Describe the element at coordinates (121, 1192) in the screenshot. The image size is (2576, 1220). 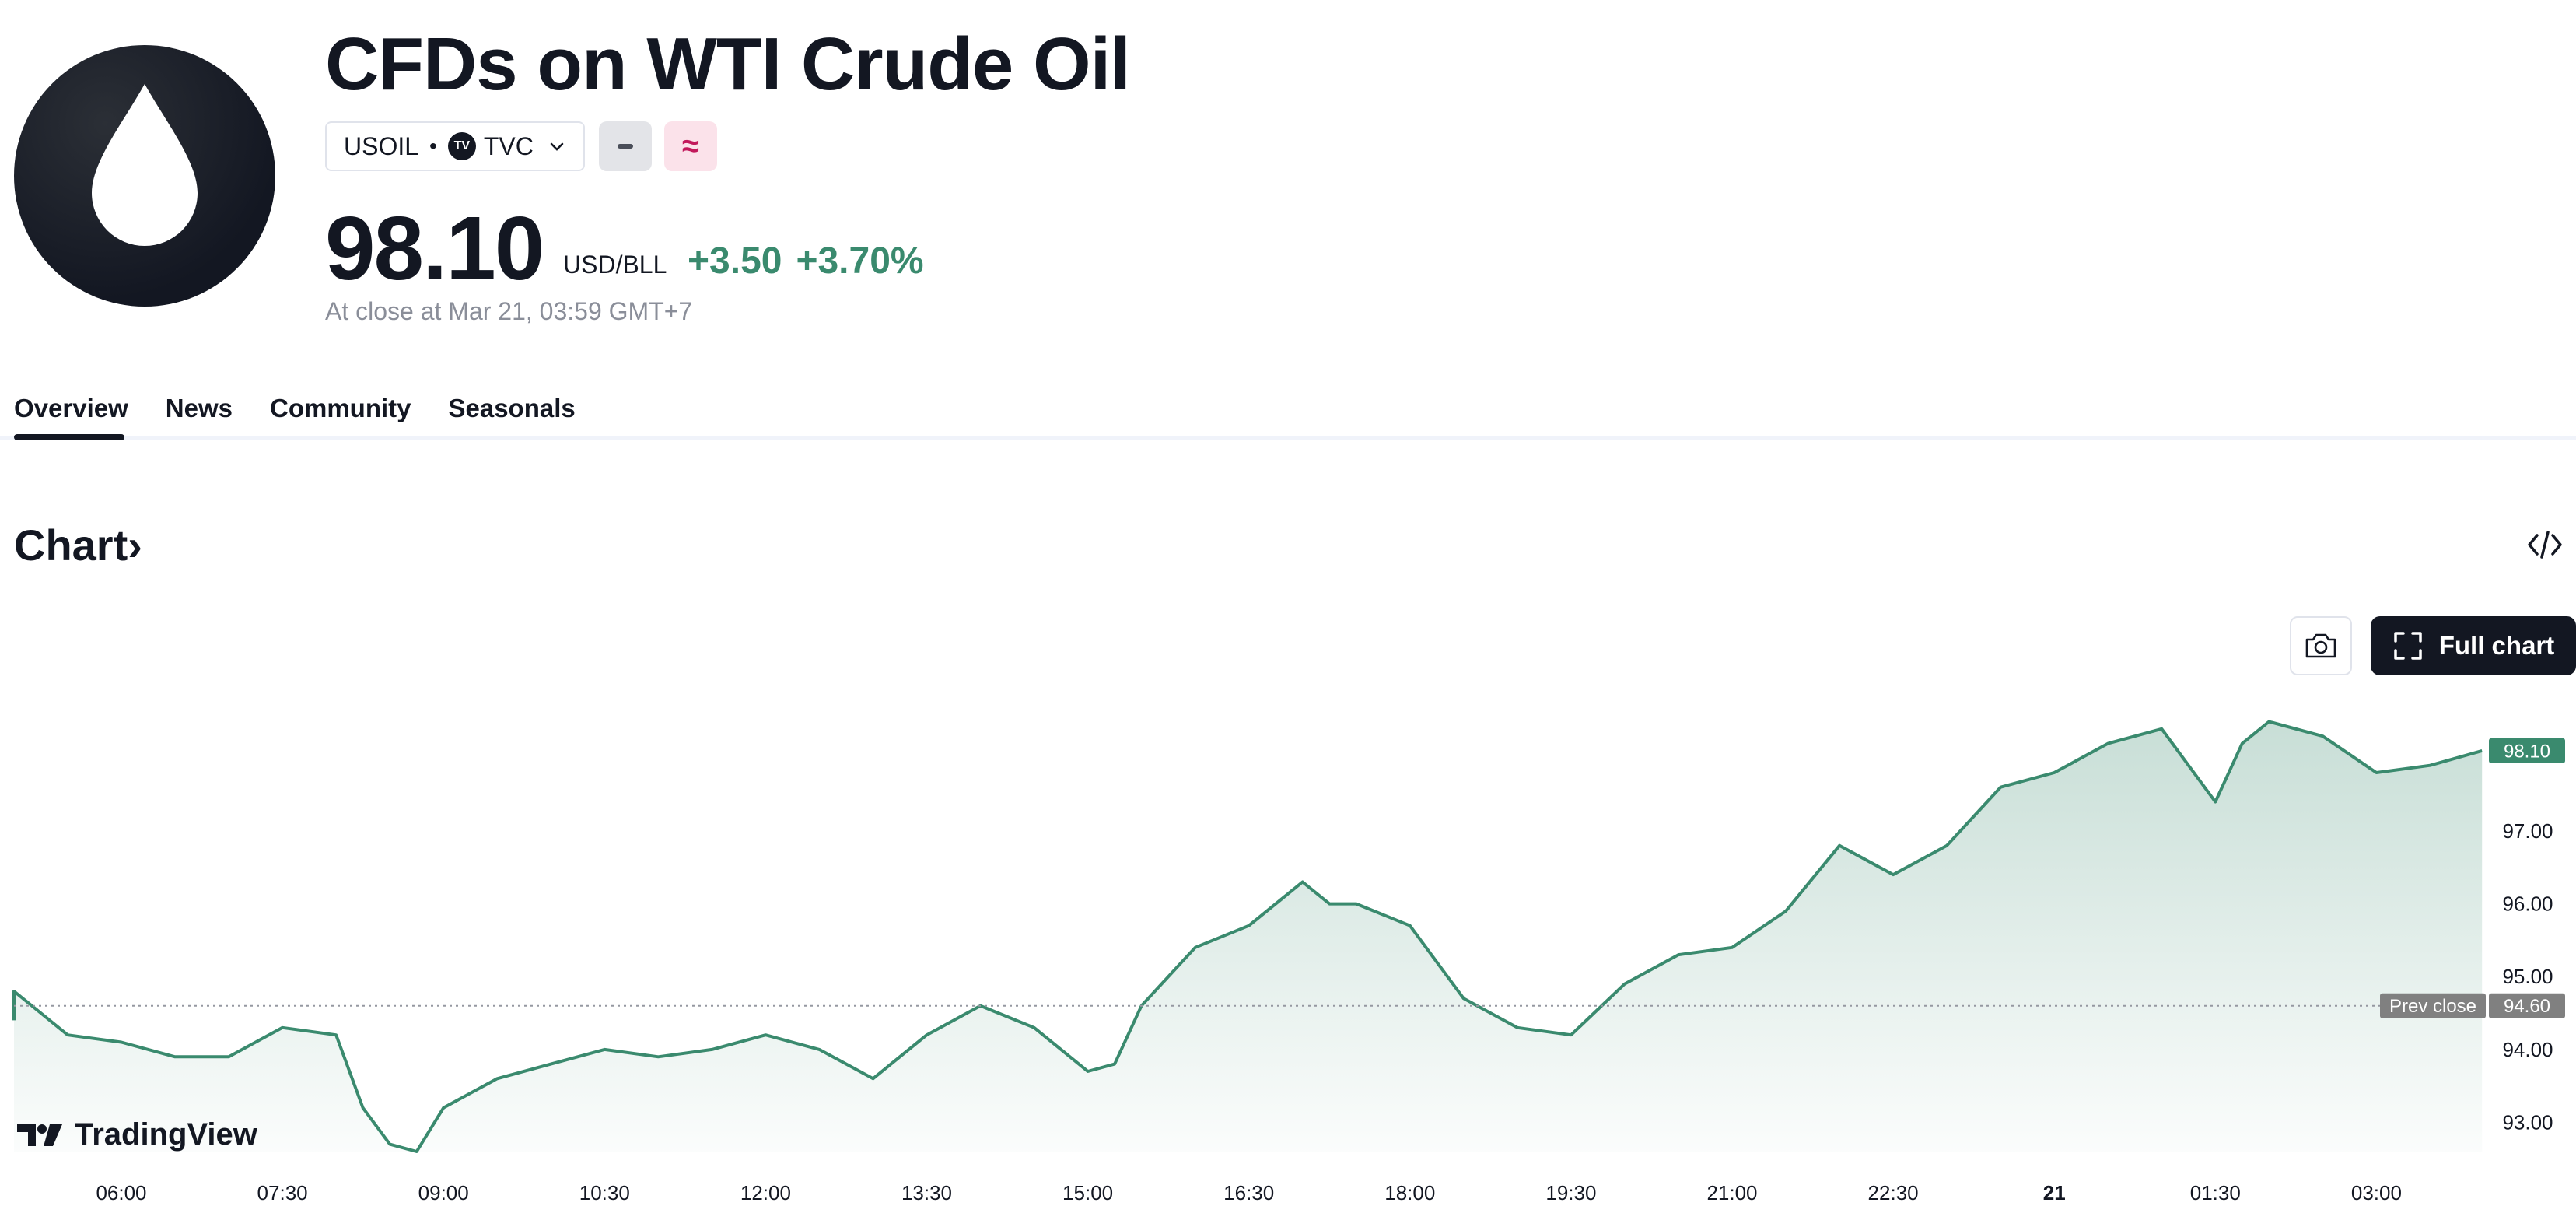
I see `x-tick-label: 06:00` at that location.